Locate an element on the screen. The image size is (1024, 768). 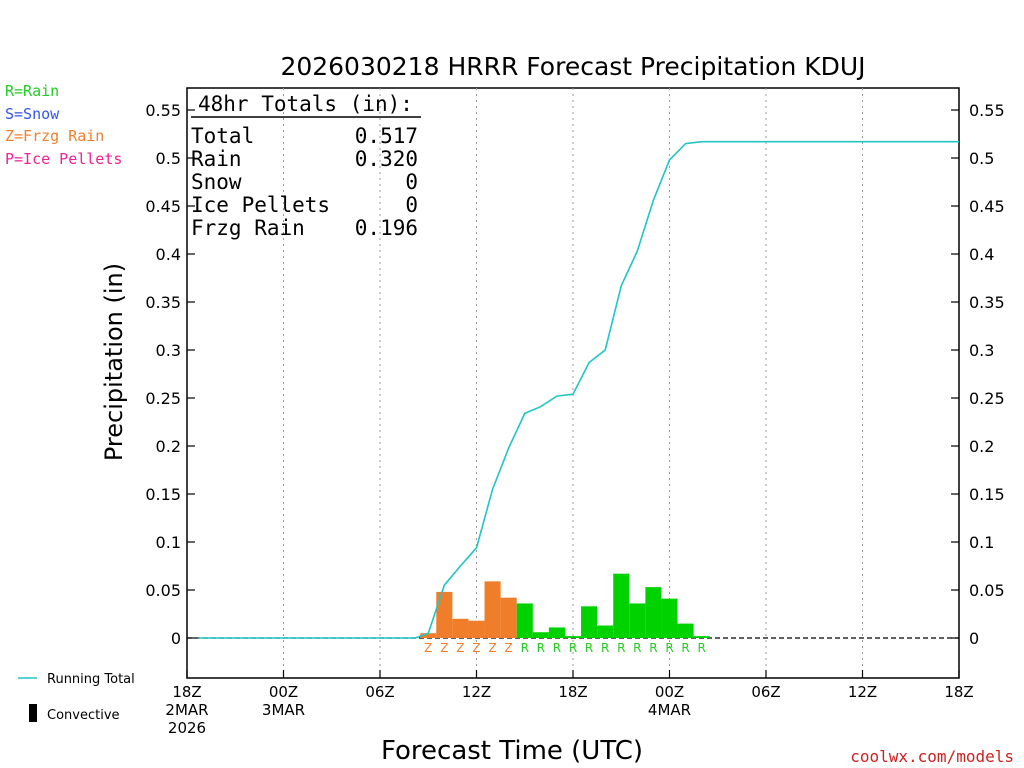
bottom-legend: Running Total Convective is located at coordinates (76, 697).